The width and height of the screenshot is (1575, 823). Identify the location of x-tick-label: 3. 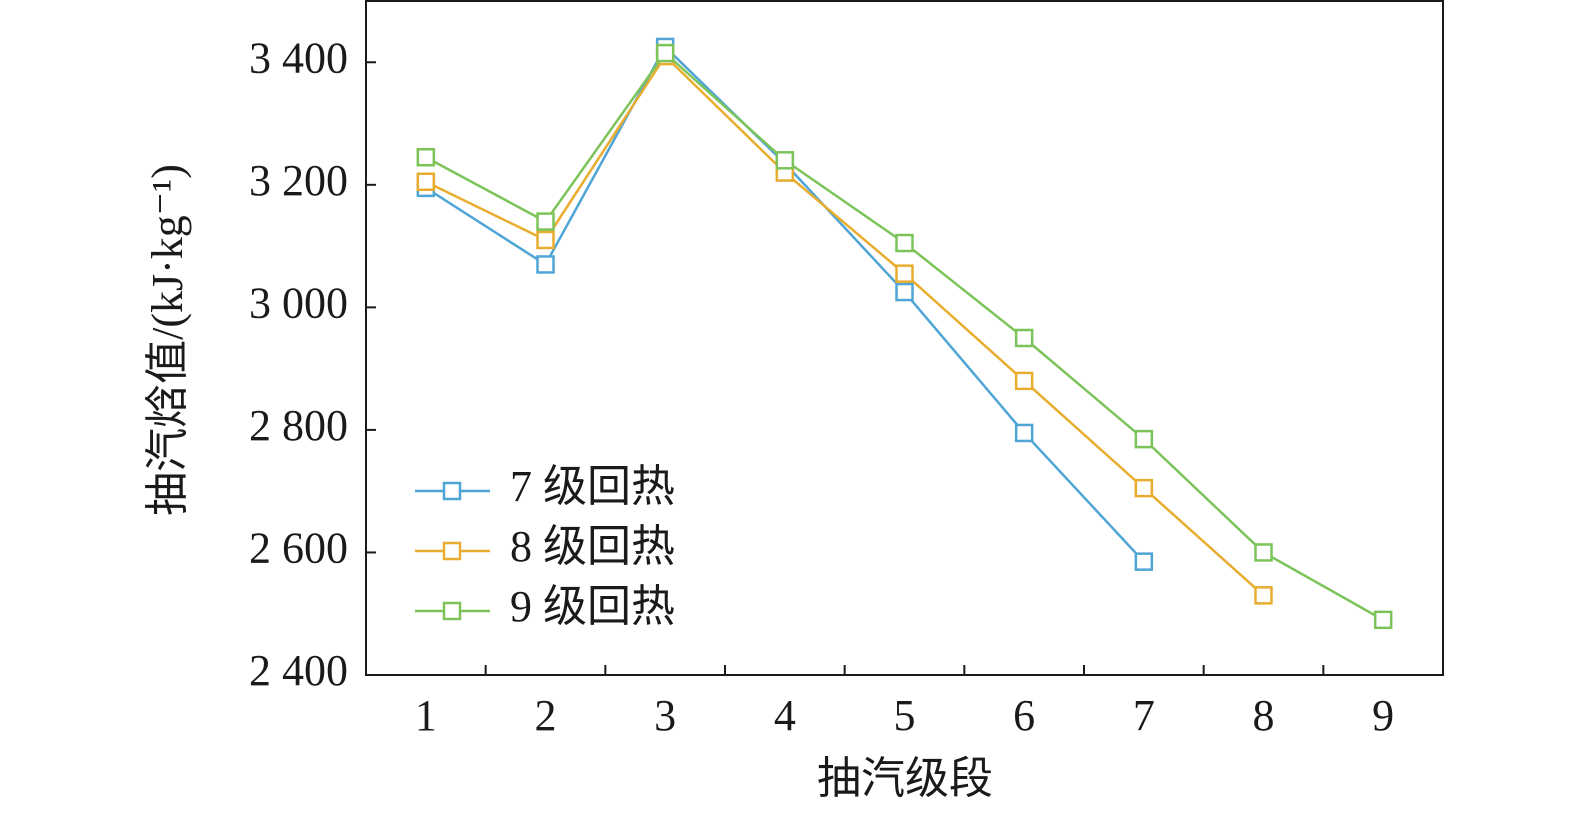
(665, 715).